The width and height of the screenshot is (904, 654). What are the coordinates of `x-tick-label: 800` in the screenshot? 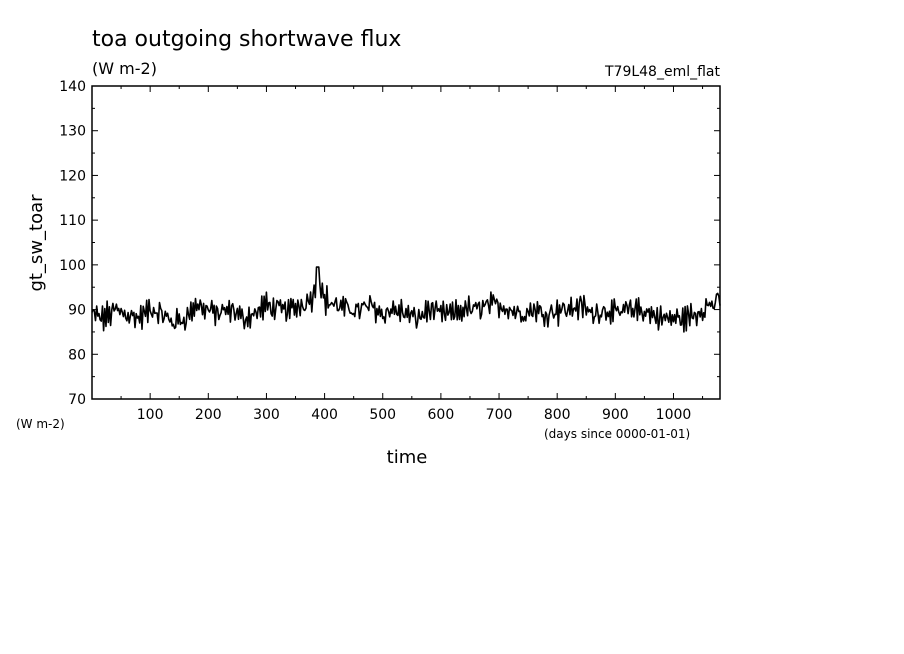 It's located at (557, 415).